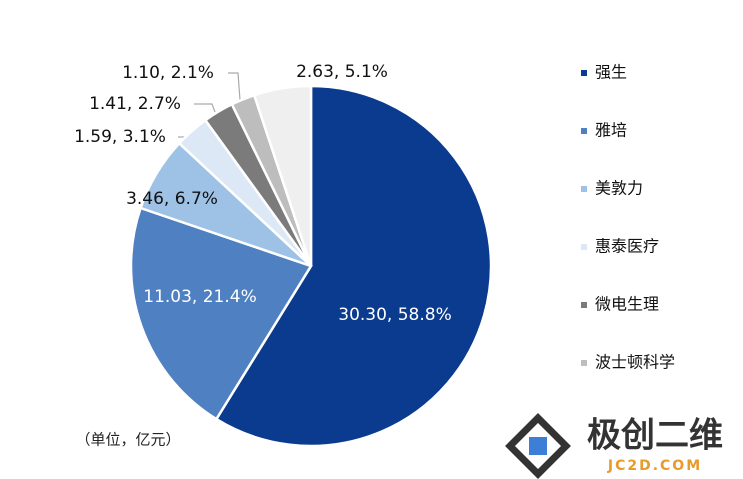 The image size is (743, 479). Describe the element at coordinates (127, 440) in the screenshot. I see `annotation: （单位，亿元）` at that location.